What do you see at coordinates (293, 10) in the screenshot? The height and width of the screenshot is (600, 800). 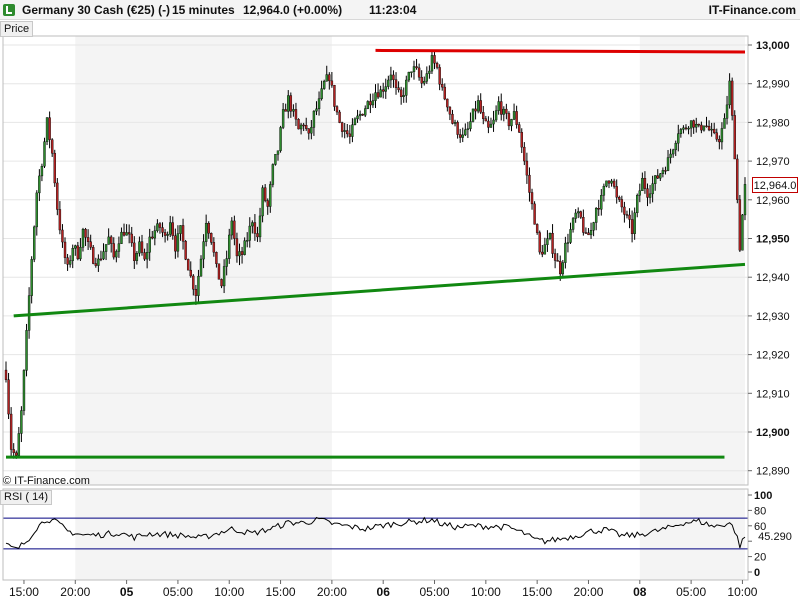 I see `quote-label: 12,964.0 (+0.00%)` at bounding box center [293, 10].